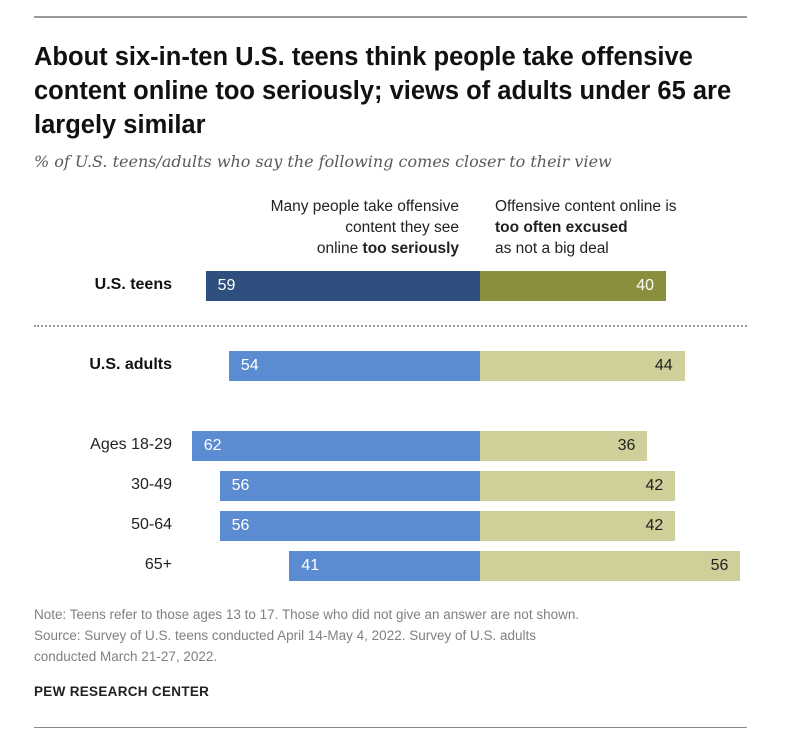 The width and height of the screenshot is (811, 754). I want to click on brand-logo-text: PEW RESEARCH CENTER, so click(122, 691).